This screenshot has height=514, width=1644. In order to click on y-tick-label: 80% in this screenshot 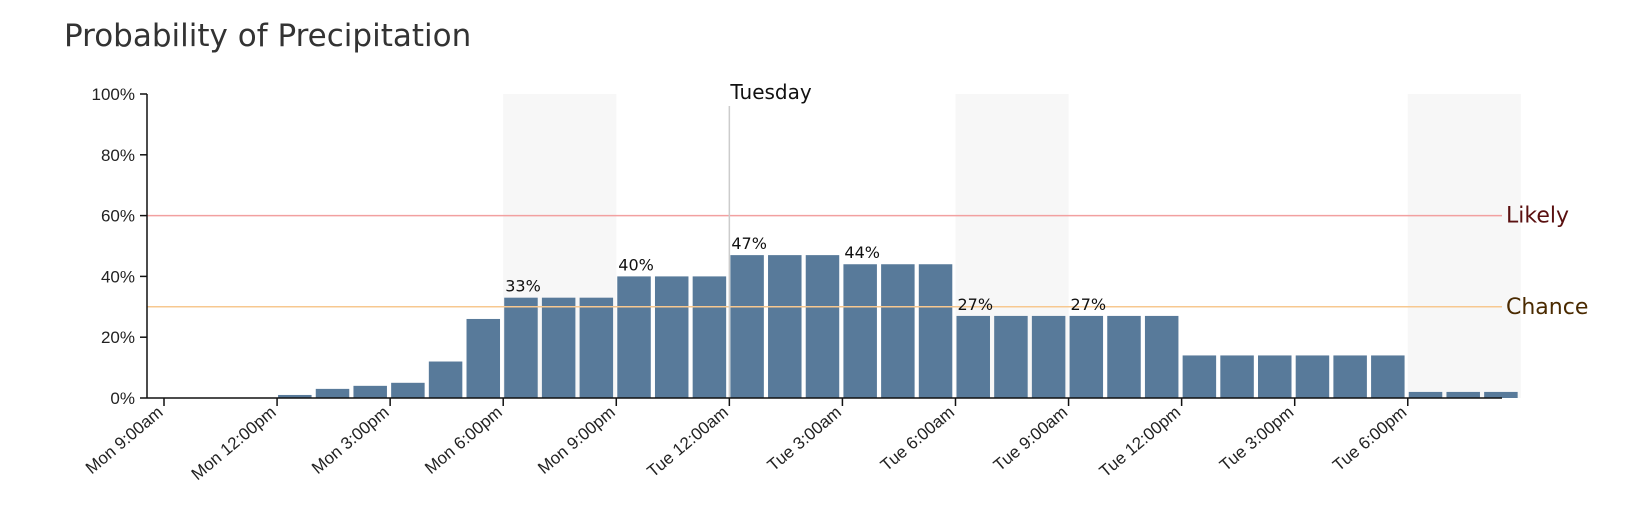, I will do `click(118, 155)`.